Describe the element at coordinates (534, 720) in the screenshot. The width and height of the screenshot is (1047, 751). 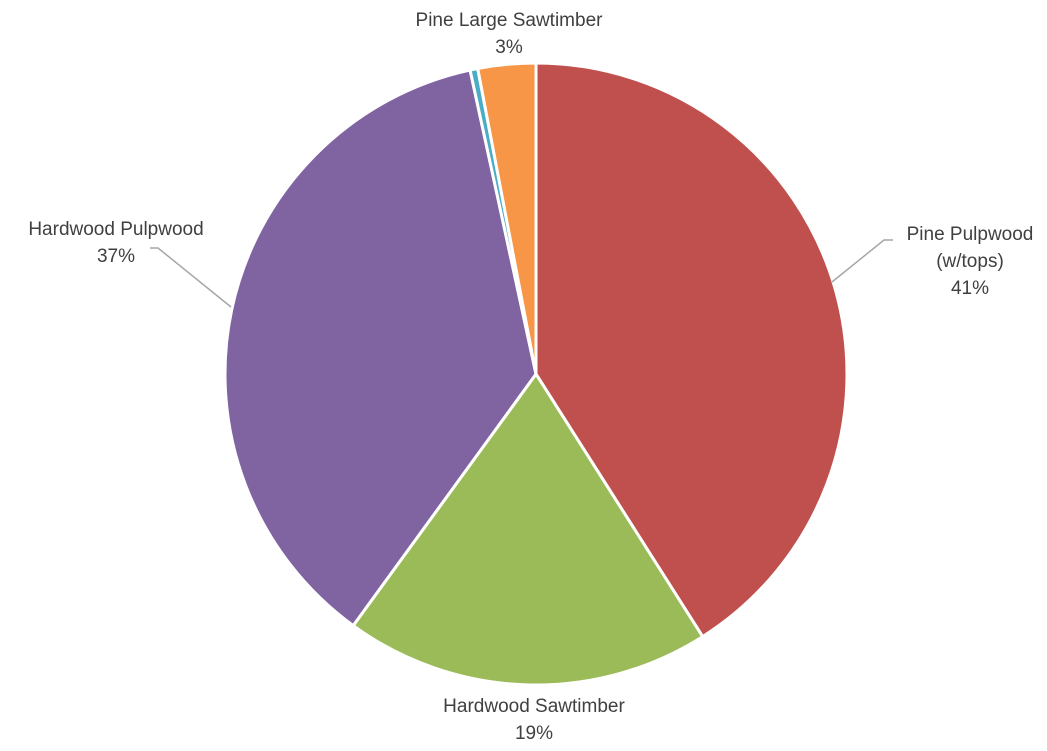
I see `data-label-hardwood-sawtimber: Hardwood Sawtimber 19%` at that location.